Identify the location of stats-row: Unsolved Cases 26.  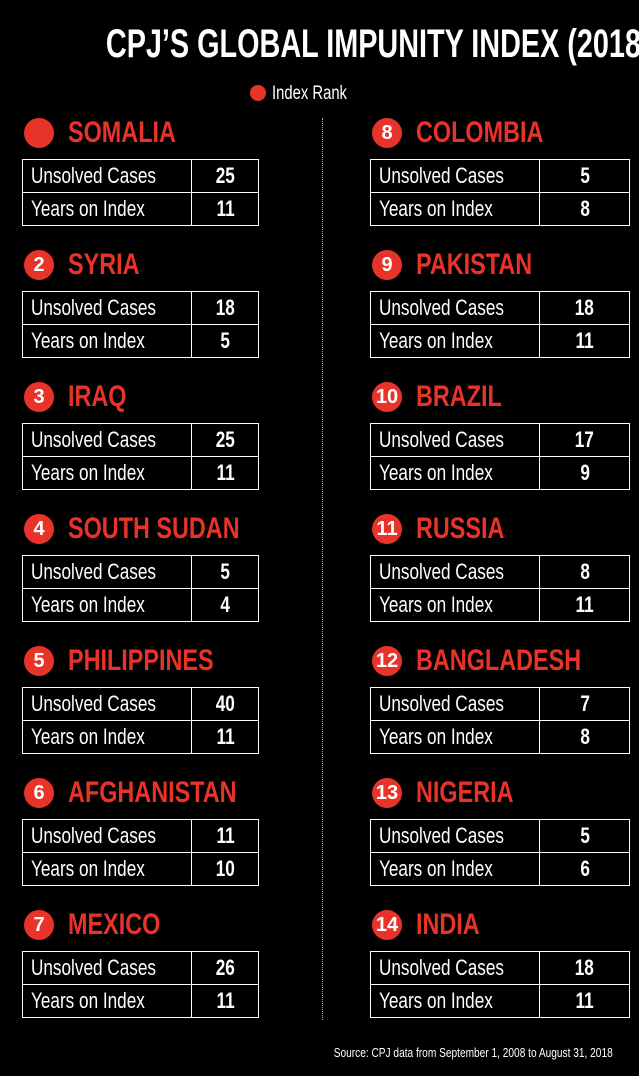
(140, 968).